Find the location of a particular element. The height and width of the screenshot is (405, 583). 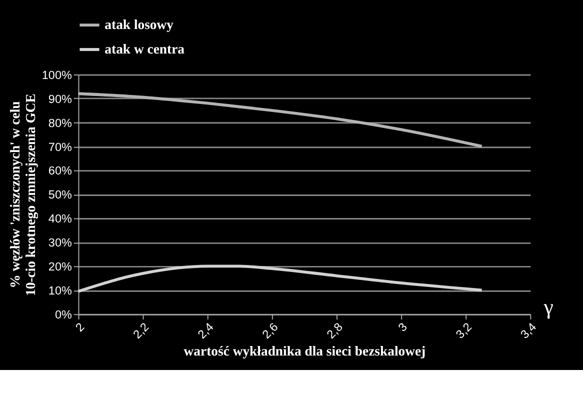

text: γ is located at coordinates (548, 307).